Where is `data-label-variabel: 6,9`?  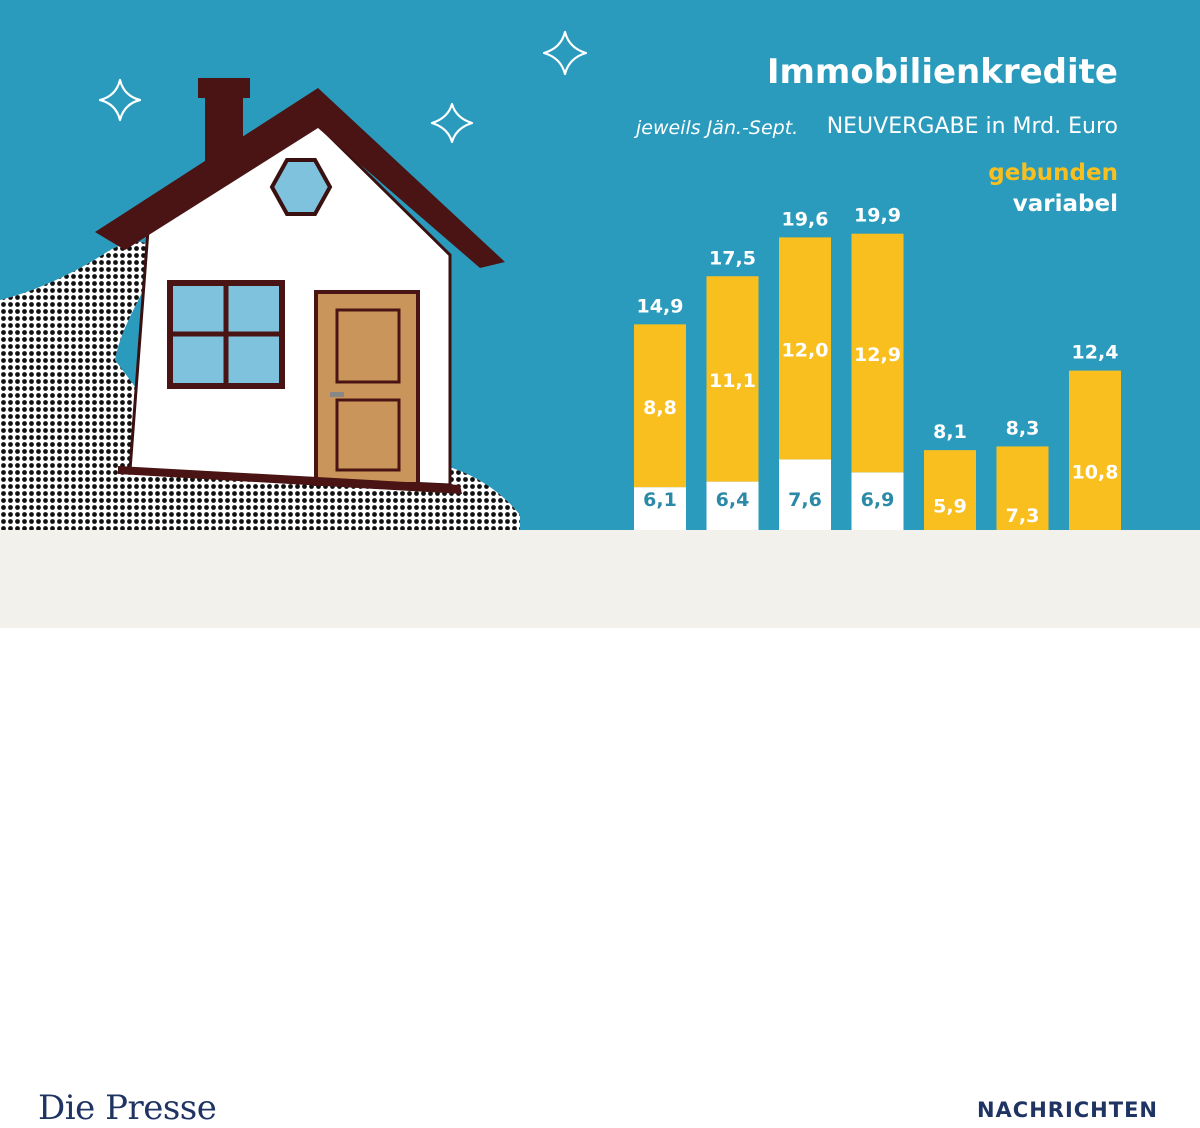
data-label-variabel: 6,9 is located at coordinates (878, 500).